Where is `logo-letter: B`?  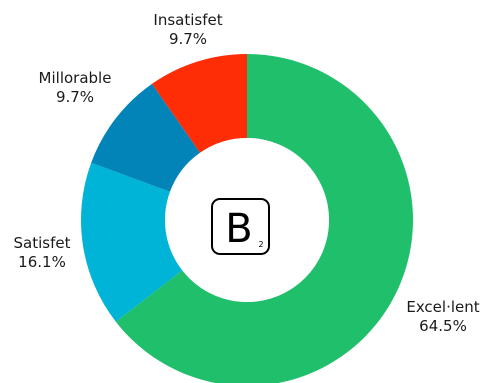 logo-letter: B is located at coordinates (238, 229).